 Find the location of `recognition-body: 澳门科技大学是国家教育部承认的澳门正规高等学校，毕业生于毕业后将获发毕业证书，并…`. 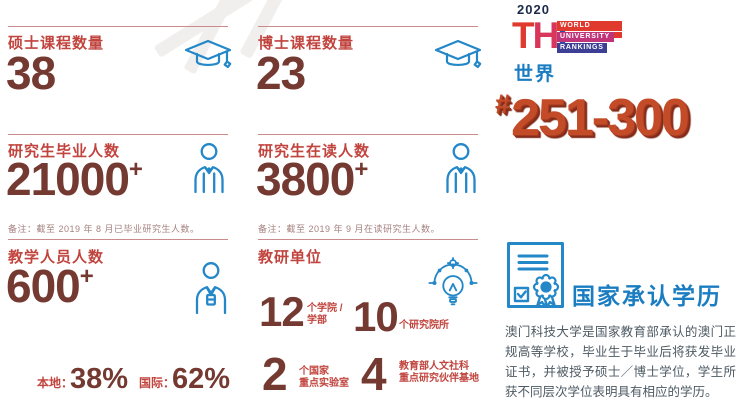

recognition-body: 澳门科技大学是国家教育部承认的澳门正规高等学校，毕业生于毕业后将获发毕业证书，并… is located at coordinates (620, 362).